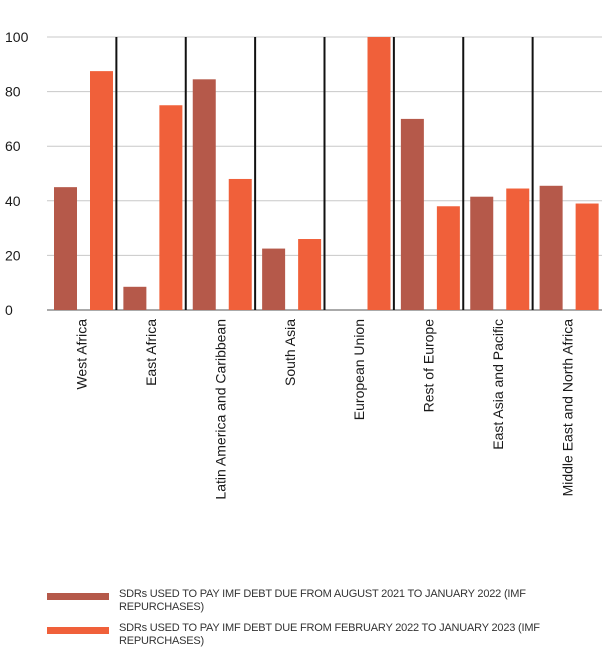  I want to click on y-tick-label: 20, so click(13, 255).